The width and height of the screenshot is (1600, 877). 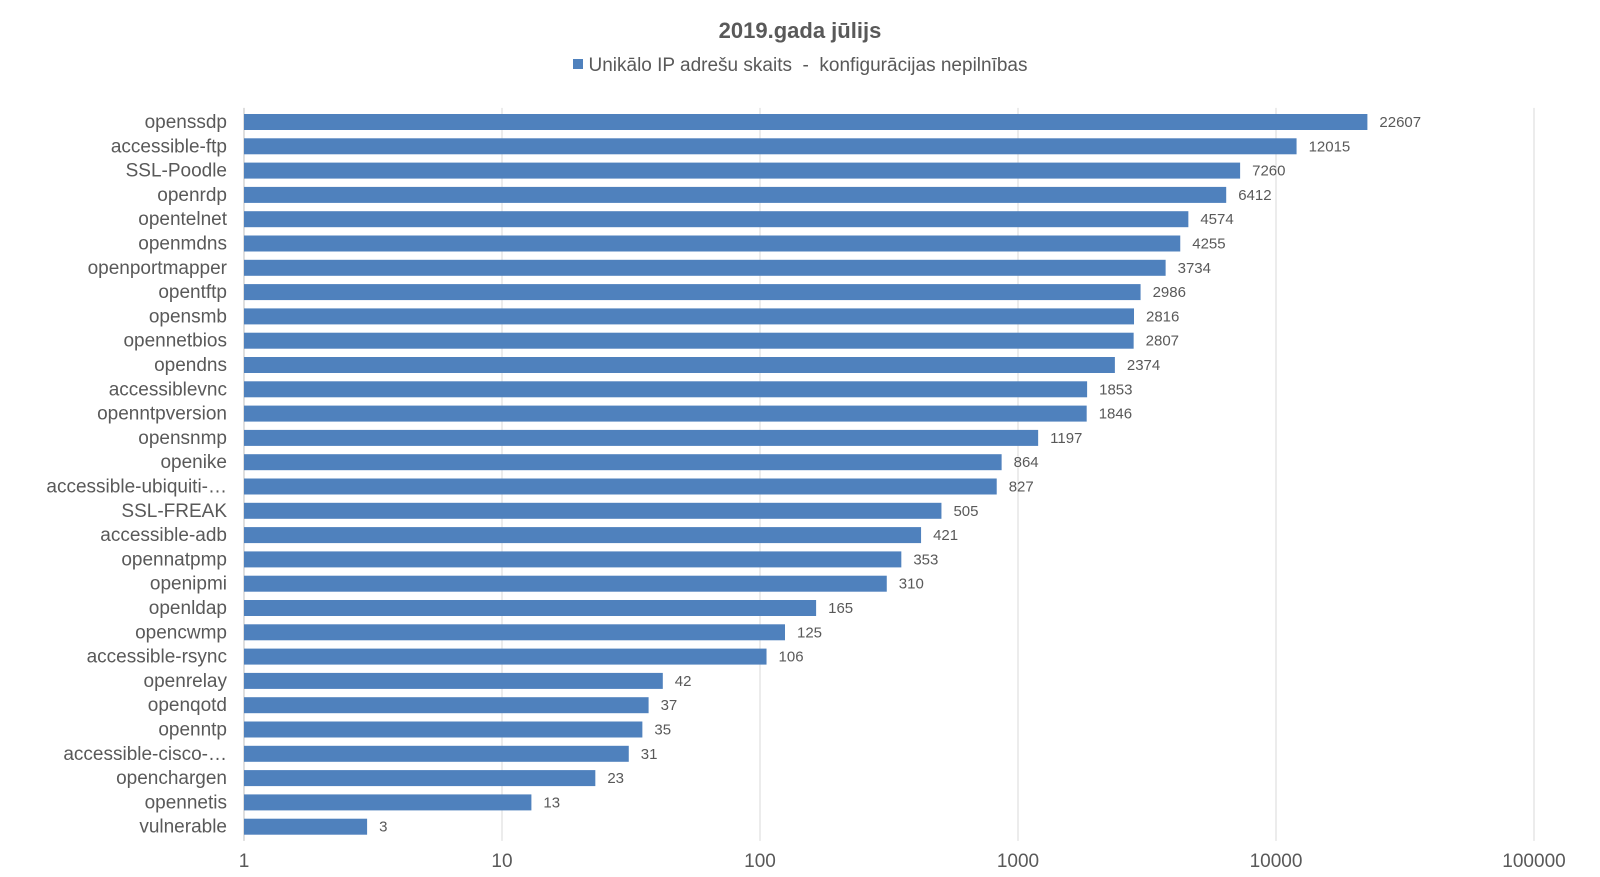 What do you see at coordinates (800, 30) in the screenshot?
I see `chart-title: 2019.gada jūlijs` at bounding box center [800, 30].